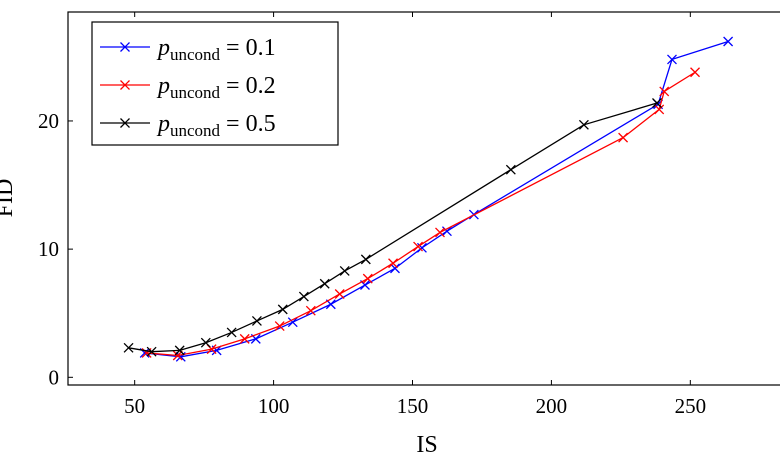 The width and height of the screenshot is (780, 475). I want to click on y-tick-label: 20, so click(48, 121).